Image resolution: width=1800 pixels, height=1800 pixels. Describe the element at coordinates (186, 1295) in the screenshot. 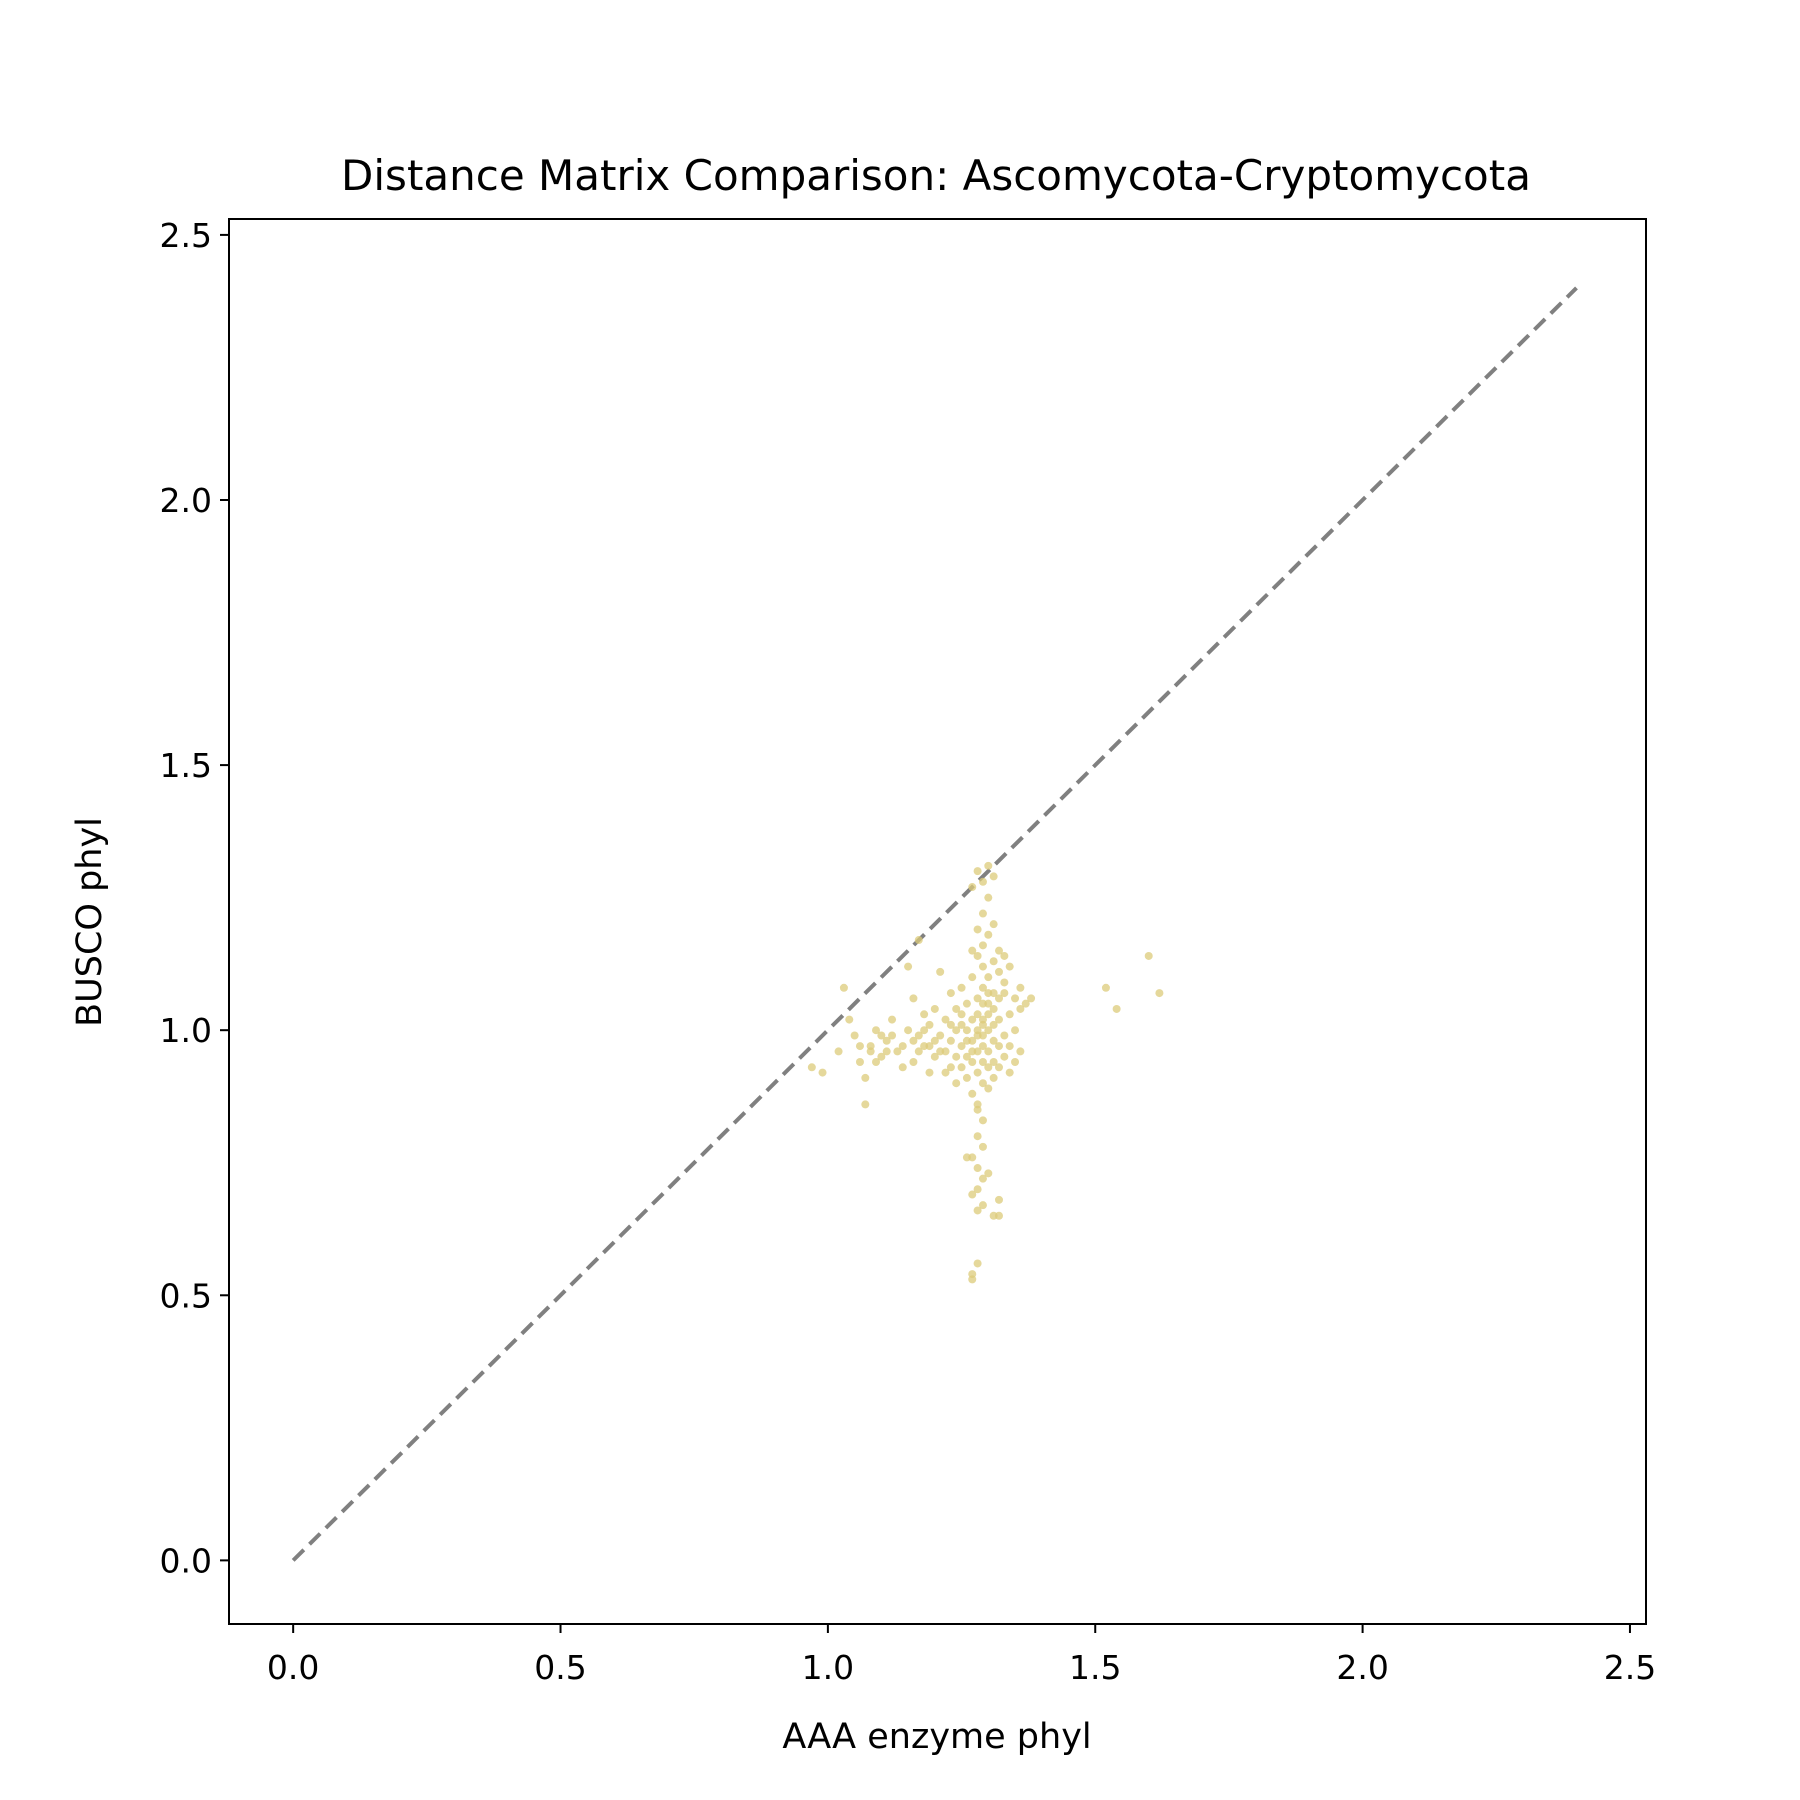

I see `y-tick-label: 0.5` at that location.